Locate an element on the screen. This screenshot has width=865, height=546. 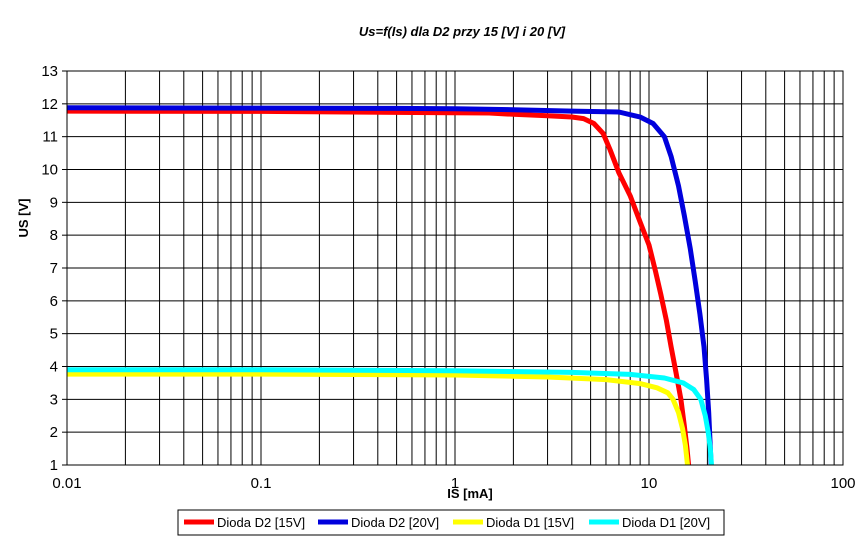
legend-label: Dioda D2 [20V] is located at coordinates (395, 522).